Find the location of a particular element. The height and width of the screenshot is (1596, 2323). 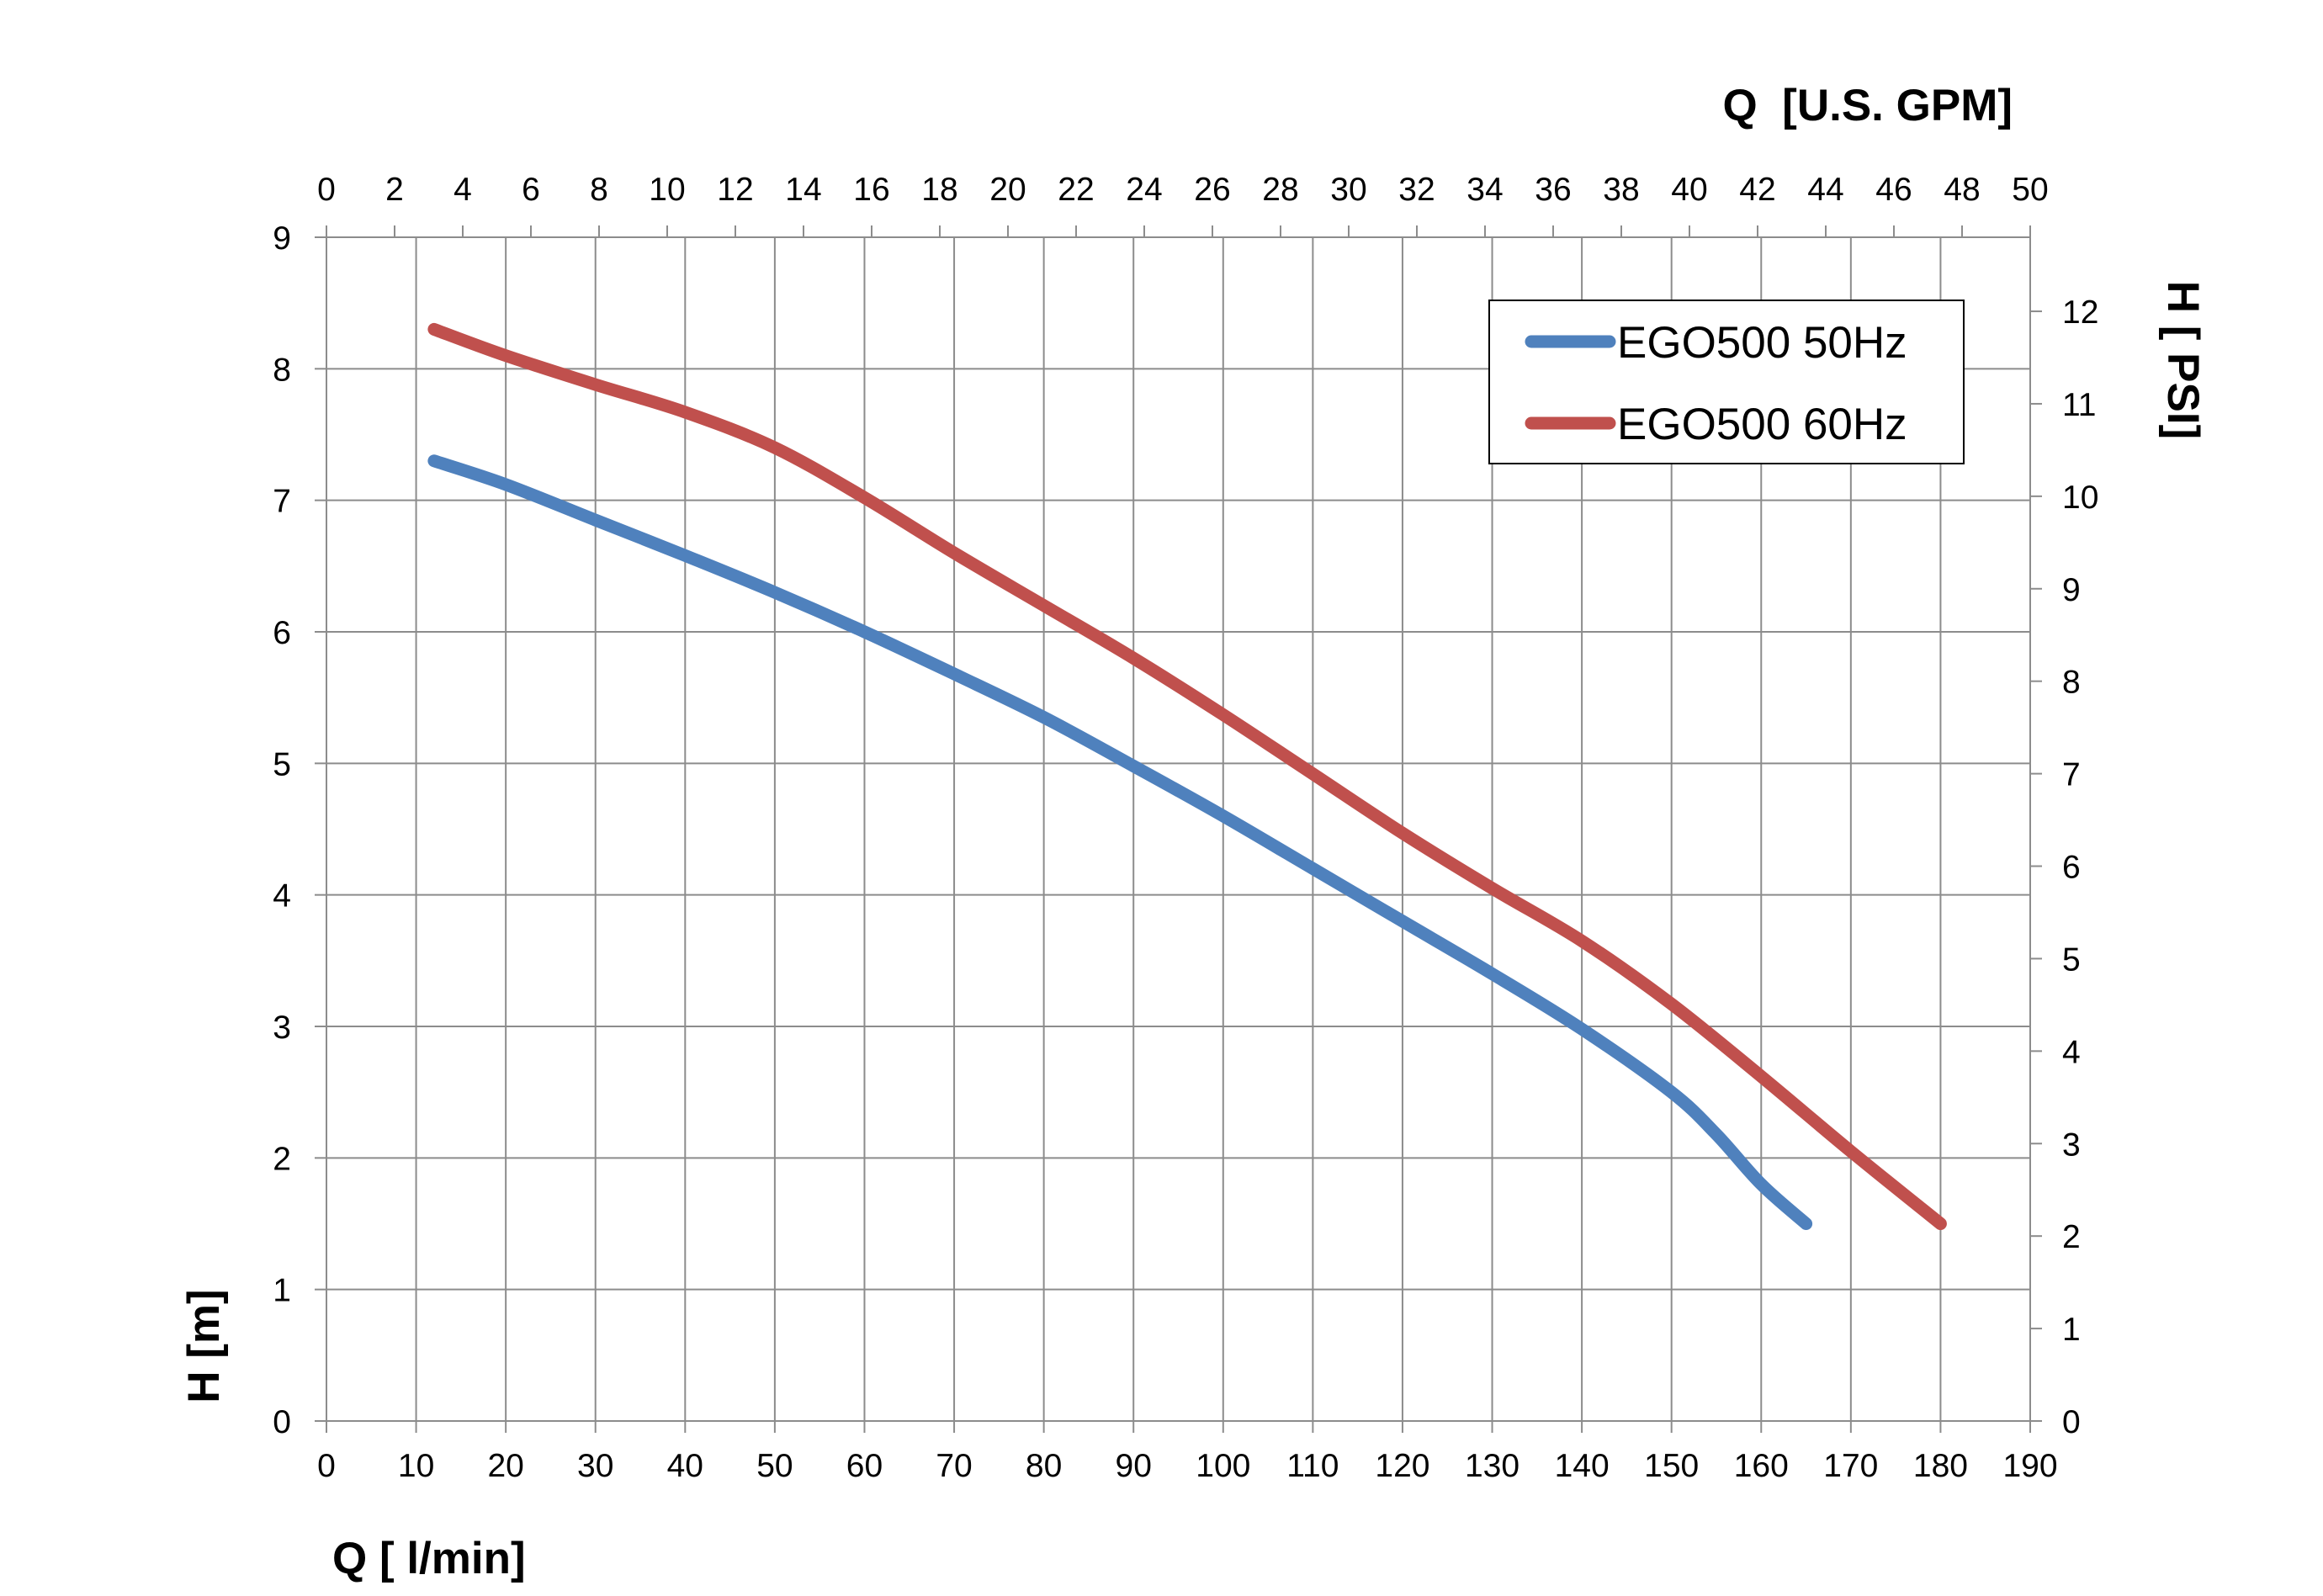

top-axis-tick-label: 2 is located at coordinates (395, 190).